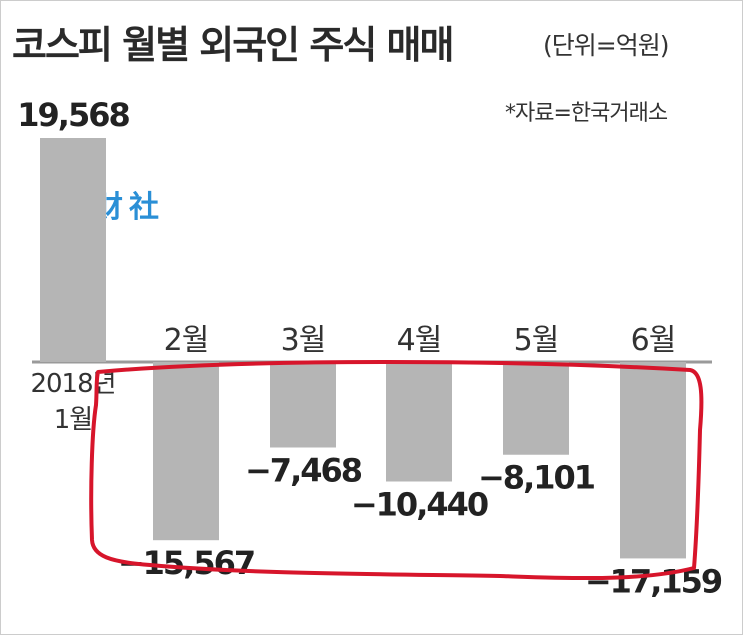 The width and height of the screenshot is (743, 635). Describe the element at coordinates (72, 384) in the screenshot. I see `category-label-1-1: 2018년` at that location.